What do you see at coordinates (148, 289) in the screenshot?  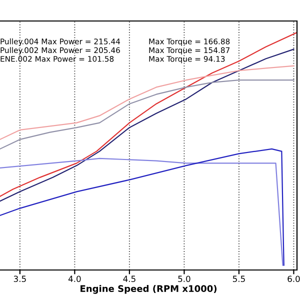 I see `x-axis-title: Engine Speed (RPM x1000)` at bounding box center [148, 289].